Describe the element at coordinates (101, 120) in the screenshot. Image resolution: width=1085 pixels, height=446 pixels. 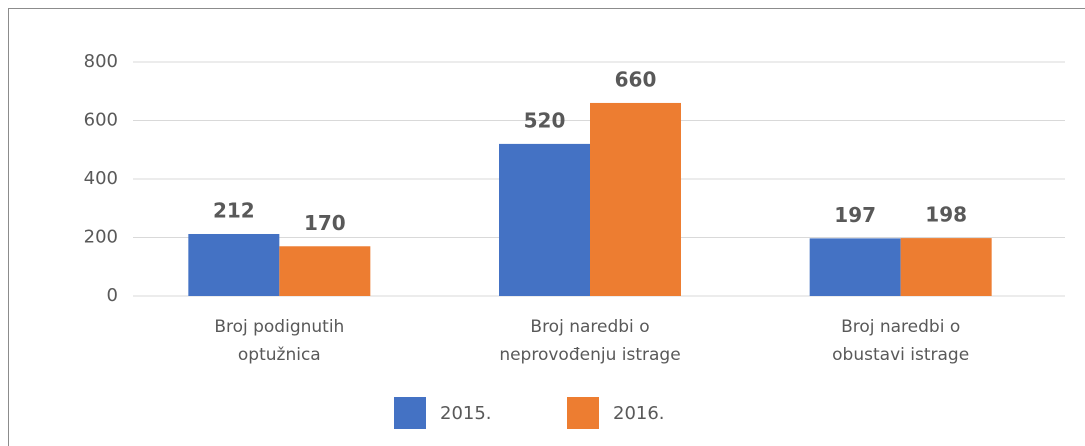
I see `y-tick-label: 600` at that location.